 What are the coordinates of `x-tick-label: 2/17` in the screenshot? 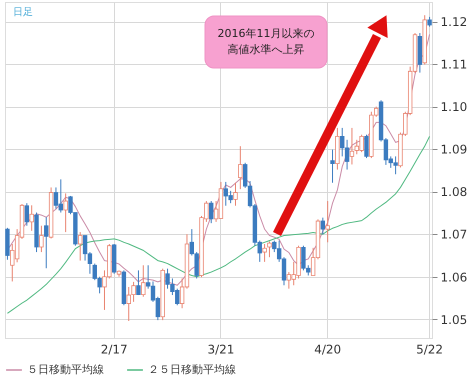 It's located at (114, 349).